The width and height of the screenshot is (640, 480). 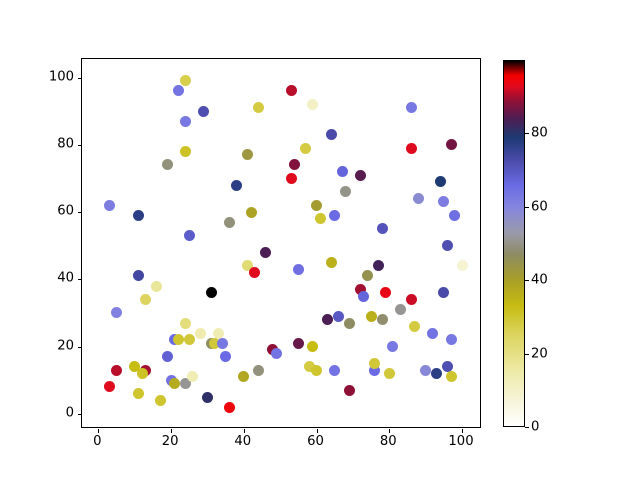 What do you see at coordinates (388, 441) in the screenshot?
I see `x-tick-label: 80` at bounding box center [388, 441].